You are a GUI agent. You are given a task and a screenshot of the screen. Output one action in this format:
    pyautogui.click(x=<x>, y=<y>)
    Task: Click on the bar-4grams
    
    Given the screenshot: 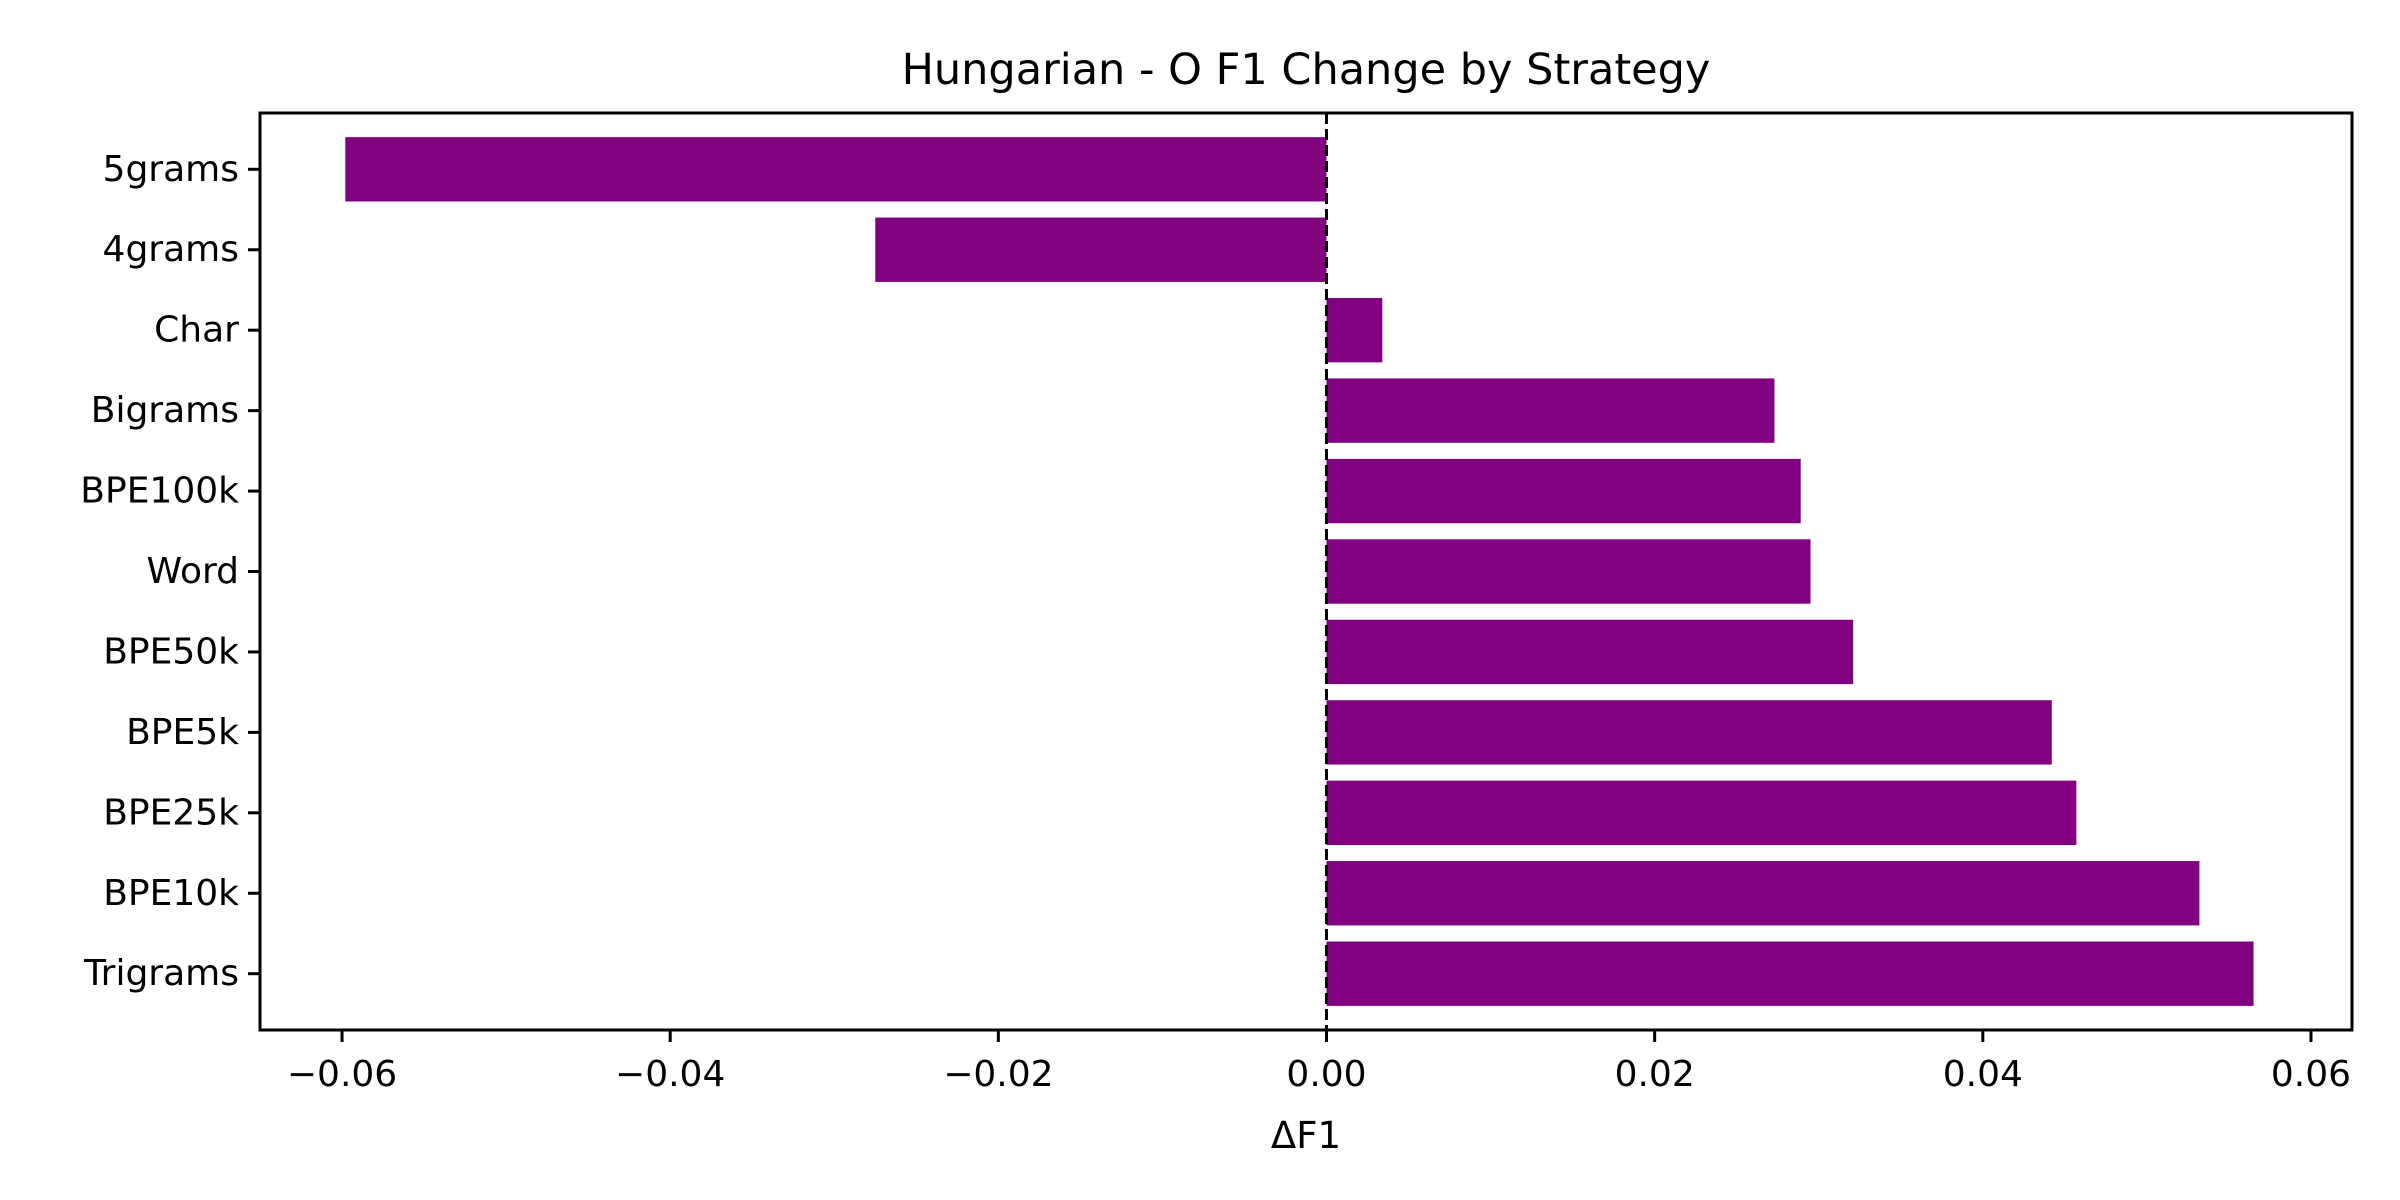 What is the action you would take?
    pyautogui.click(x=1101, y=249)
    